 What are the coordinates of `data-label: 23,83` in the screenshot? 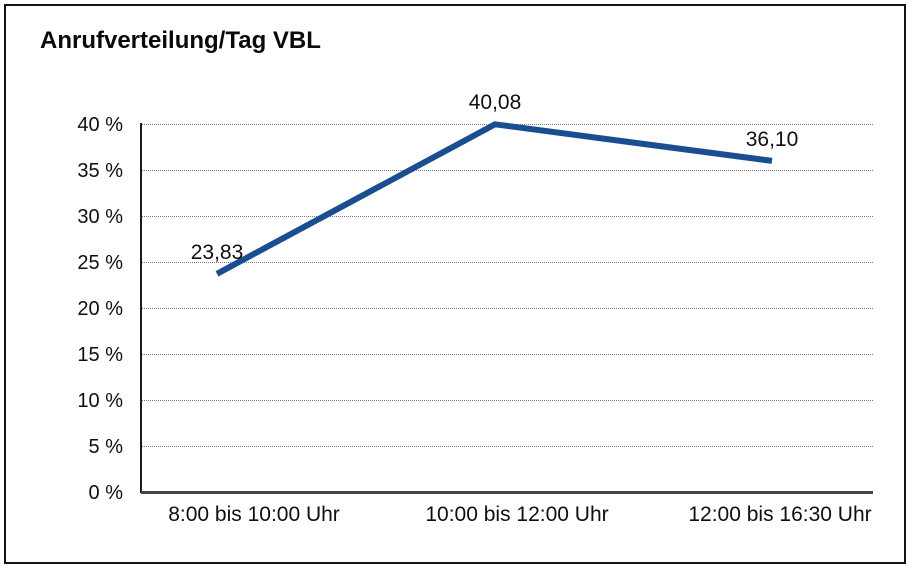 It's located at (217, 252).